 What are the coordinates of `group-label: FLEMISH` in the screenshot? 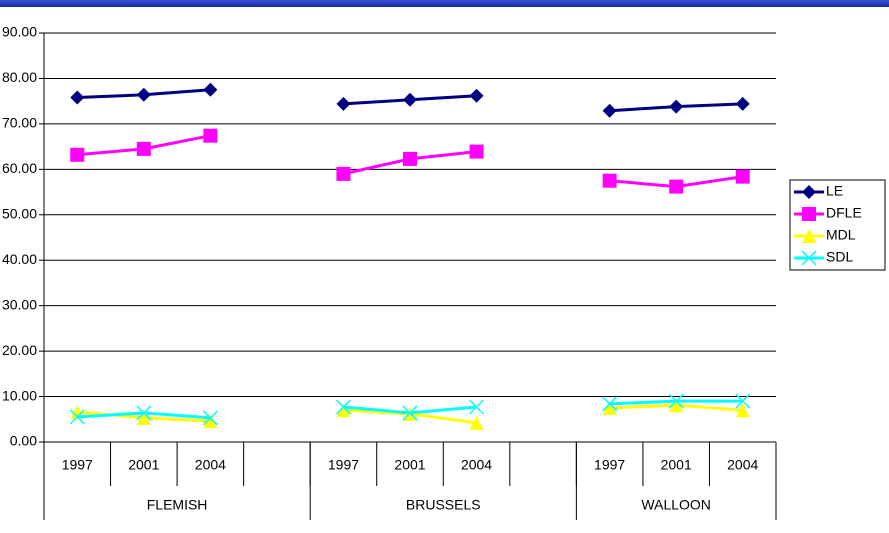 It's located at (177, 505).